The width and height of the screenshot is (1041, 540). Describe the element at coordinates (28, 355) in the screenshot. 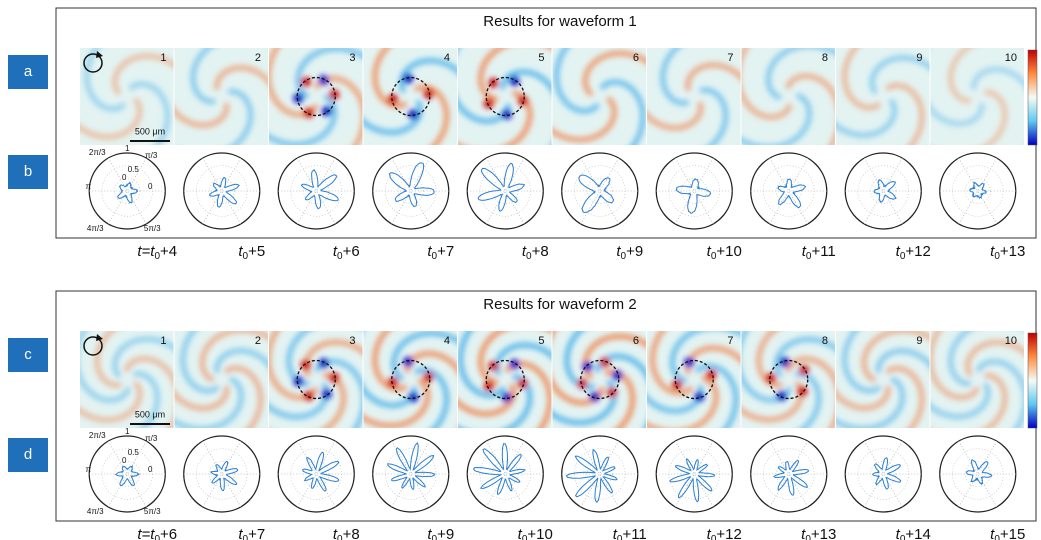

I see `row-label-box` at that location.